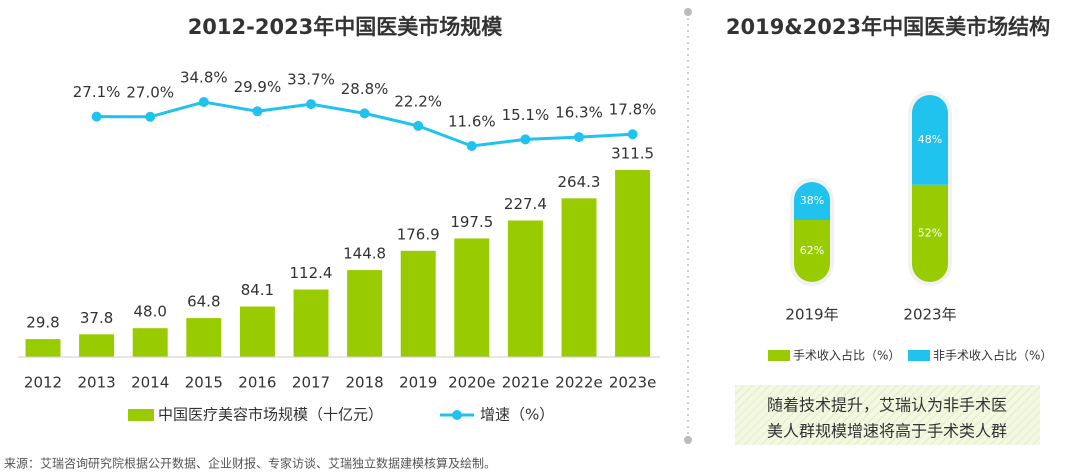 This screenshot has width=1080, height=475. Describe the element at coordinates (258, 87) in the screenshot. I see `line-label: 29.9%` at that location.